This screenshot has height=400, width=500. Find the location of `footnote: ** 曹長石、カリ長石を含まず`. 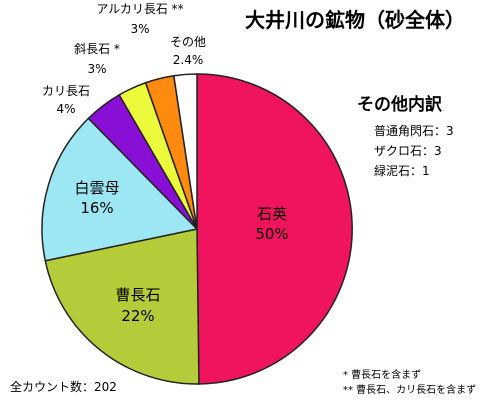

footnote: ** 曹長石、カリ長石を含まず is located at coordinates (410, 390).